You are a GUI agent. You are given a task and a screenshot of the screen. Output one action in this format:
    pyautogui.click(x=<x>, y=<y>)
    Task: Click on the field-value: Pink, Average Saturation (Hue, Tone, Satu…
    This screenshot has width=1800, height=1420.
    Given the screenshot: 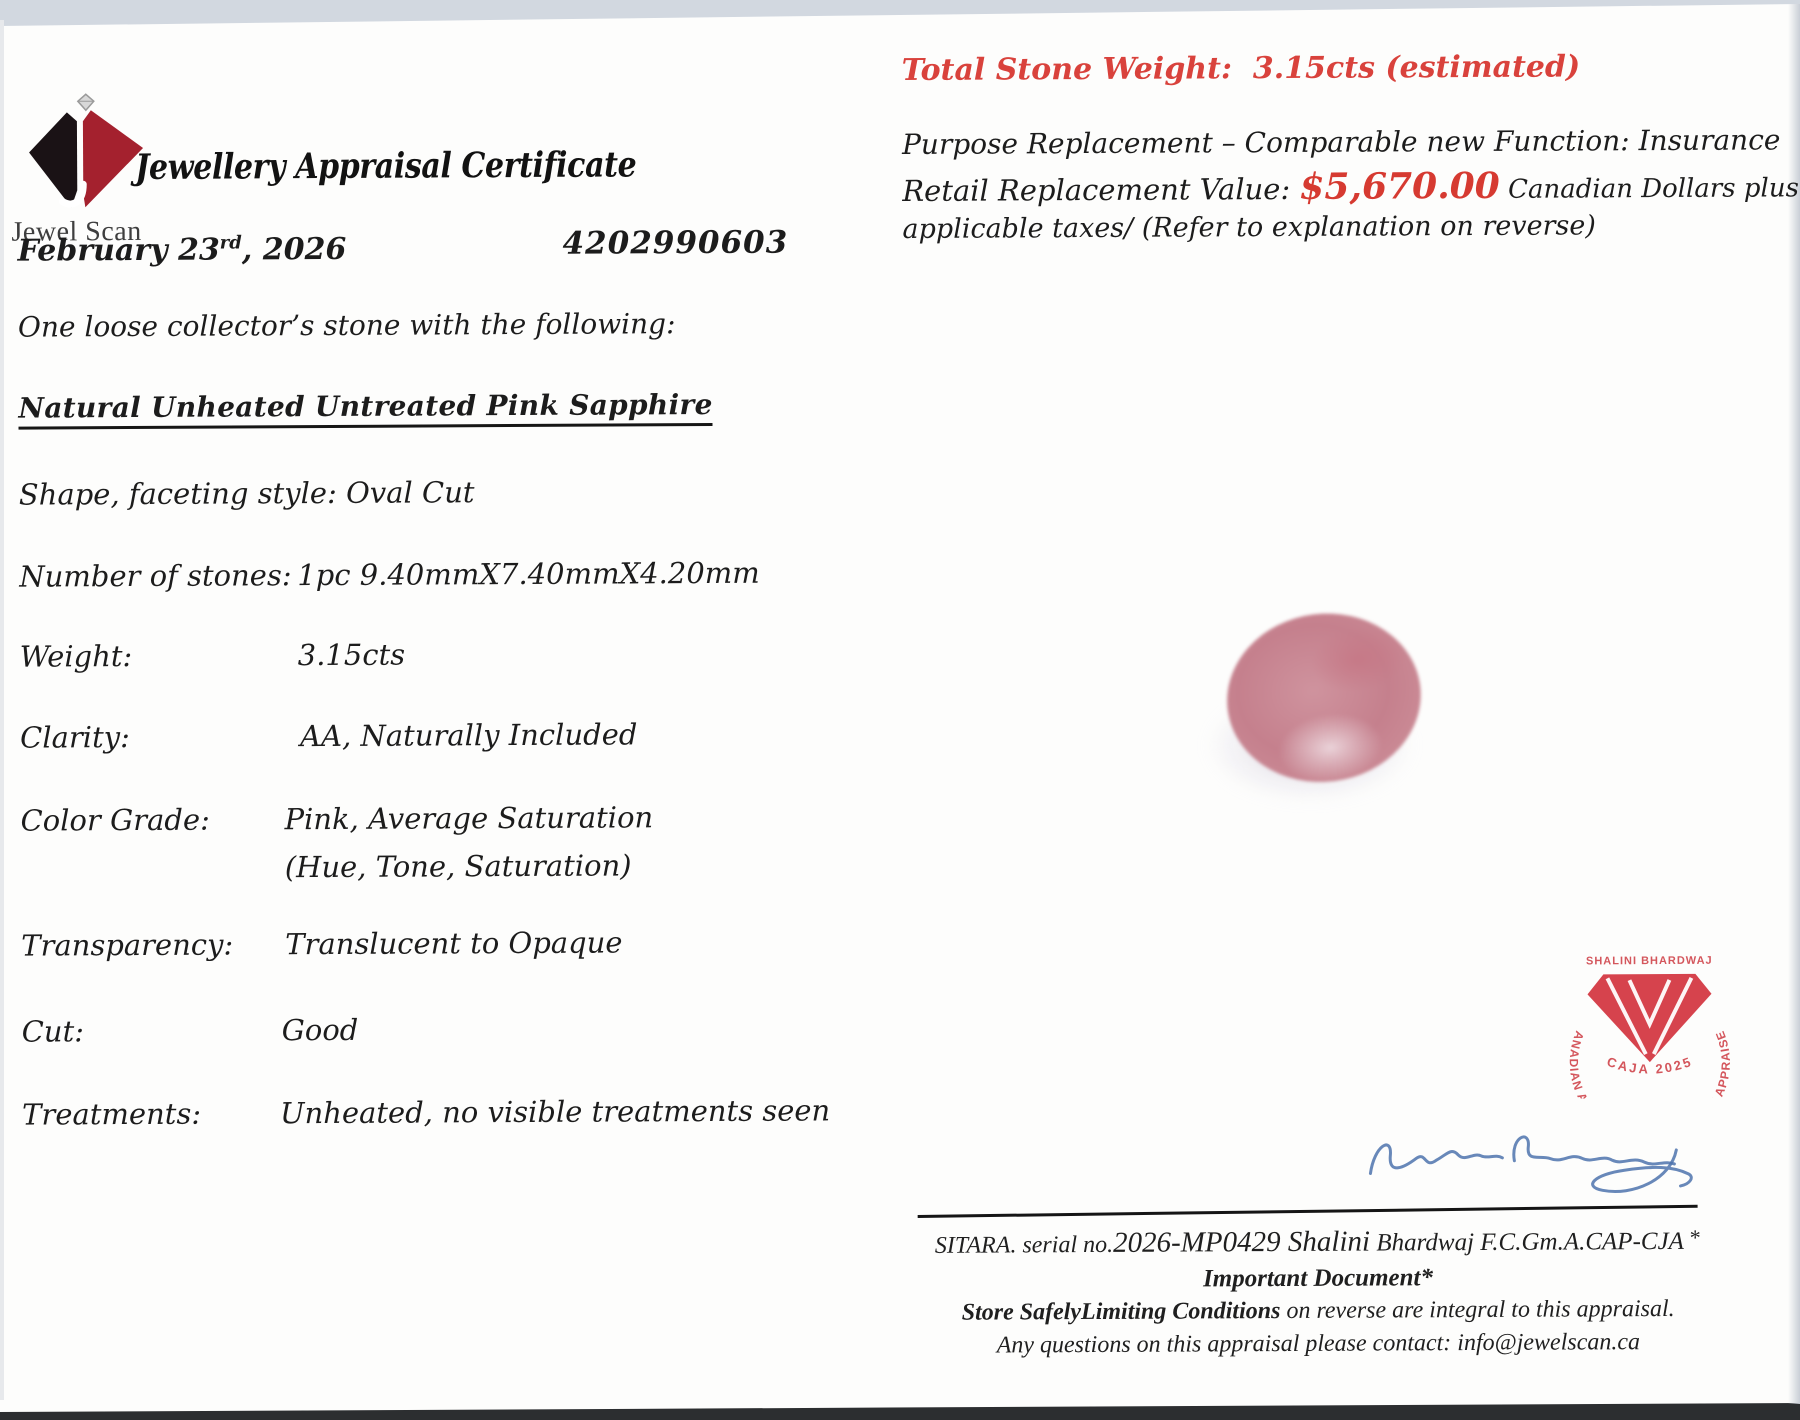 What is the action you would take?
    pyautogui.click(x=468, y=842)
    